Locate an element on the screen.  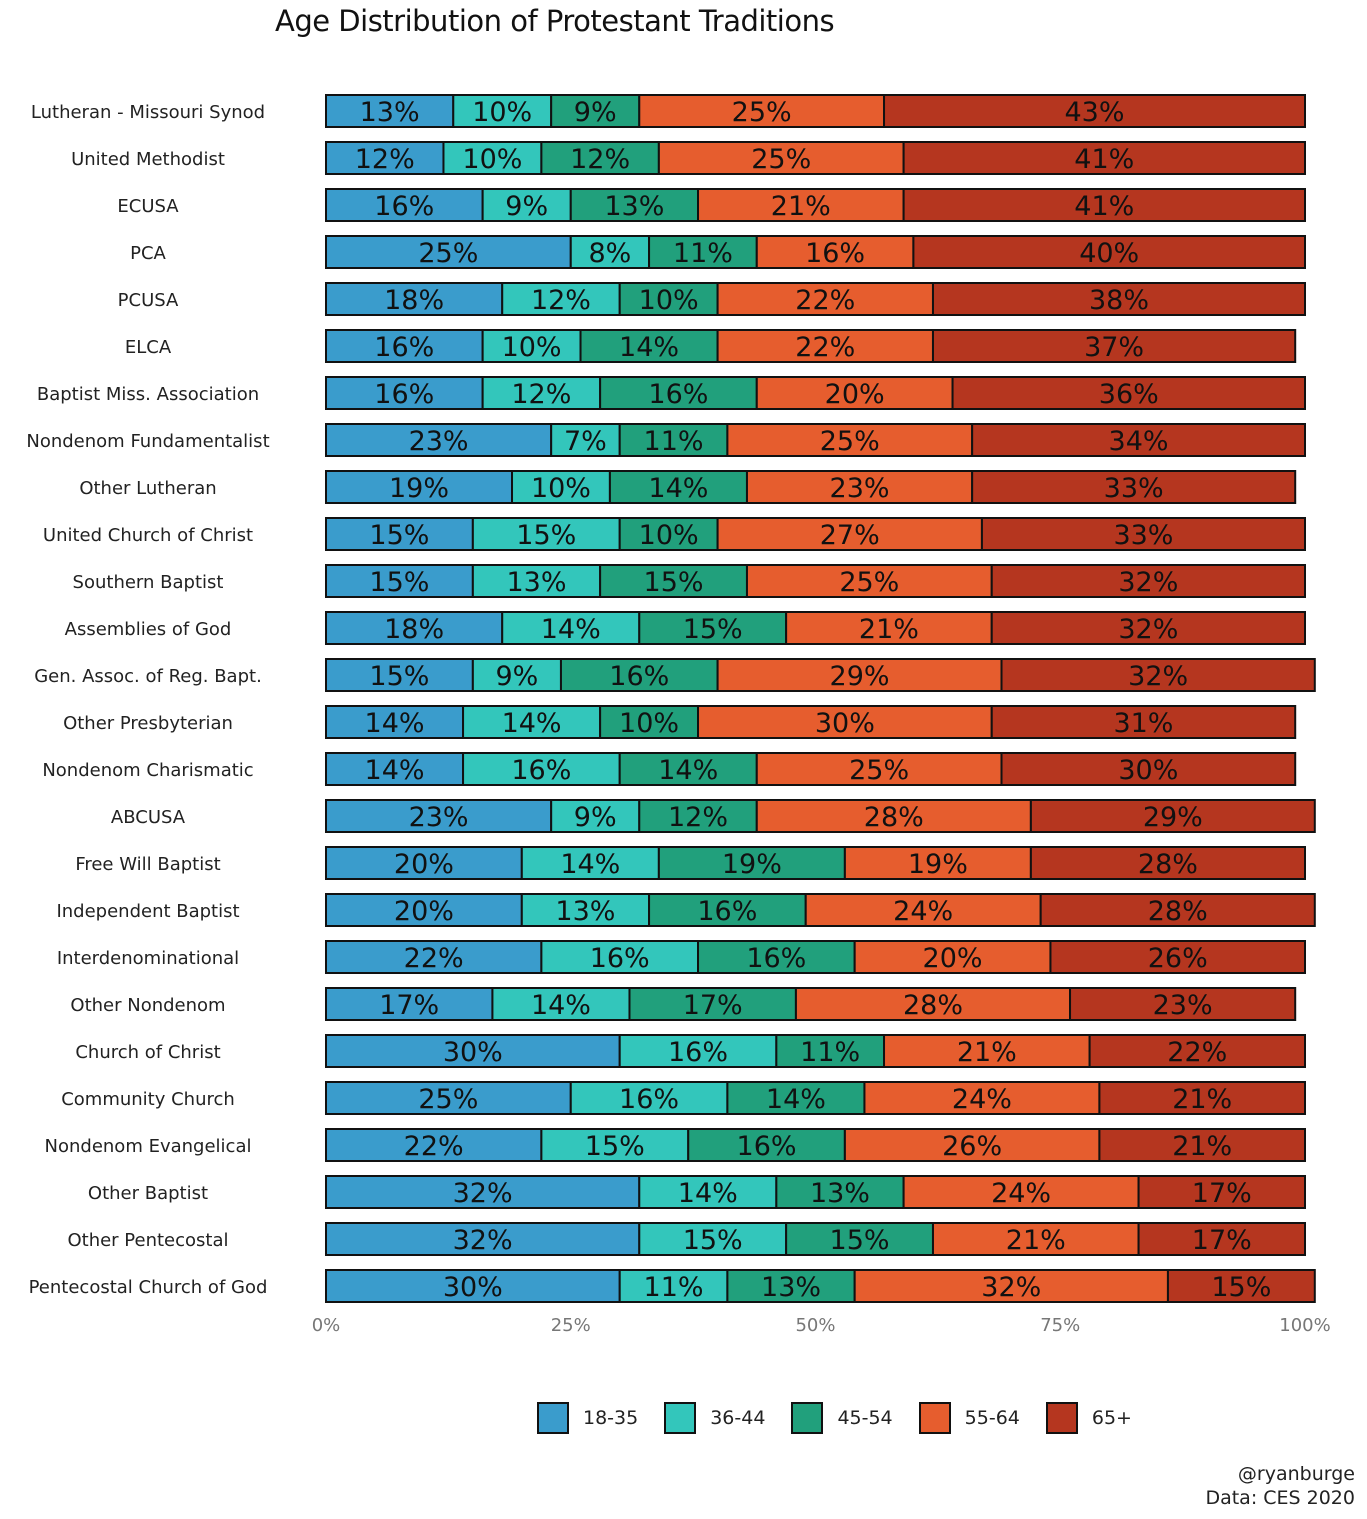
legend-item: 45-54 is located at coordinates (842, 1418).